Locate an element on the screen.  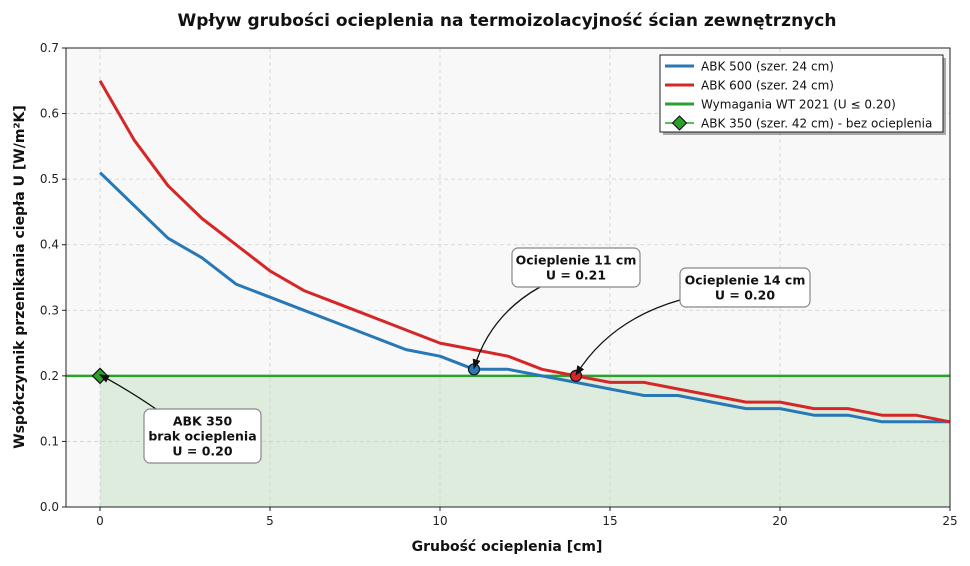
y-tick-label: 0.6 is located at coordinates (49, 114).